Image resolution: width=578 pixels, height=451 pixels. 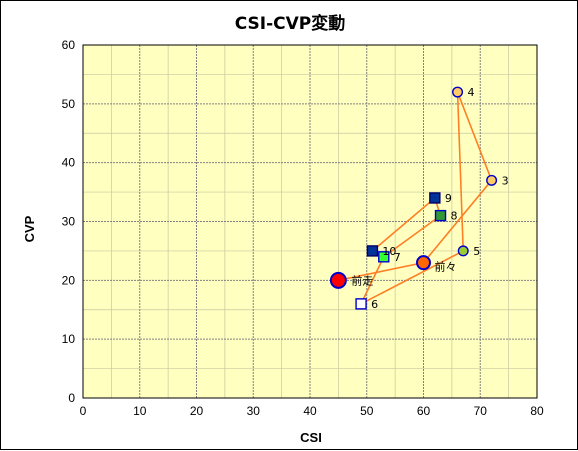 What do you see at coordinates (71, 398) in the screenshot?
I see `y-tick-label: 0` at bounding box center [71, 398].